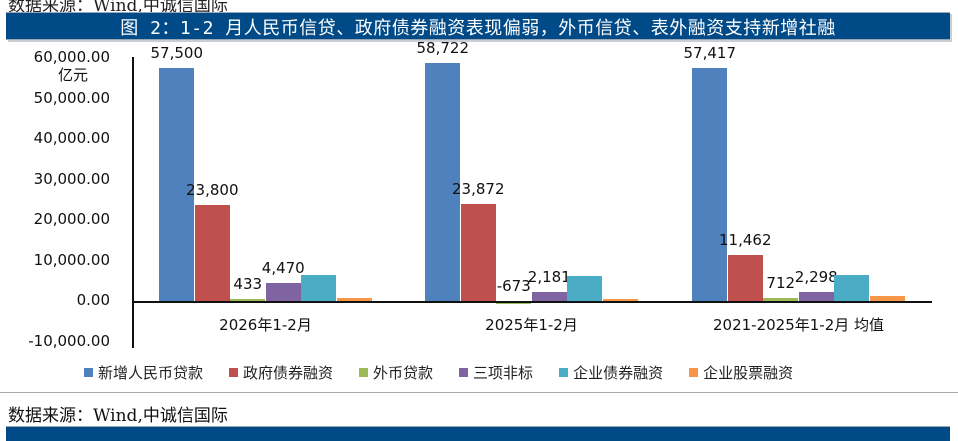  What do you see at coordinates (513, 286) in the screenshot?
I see `data-label: -673` at bounding box center [513, 286].